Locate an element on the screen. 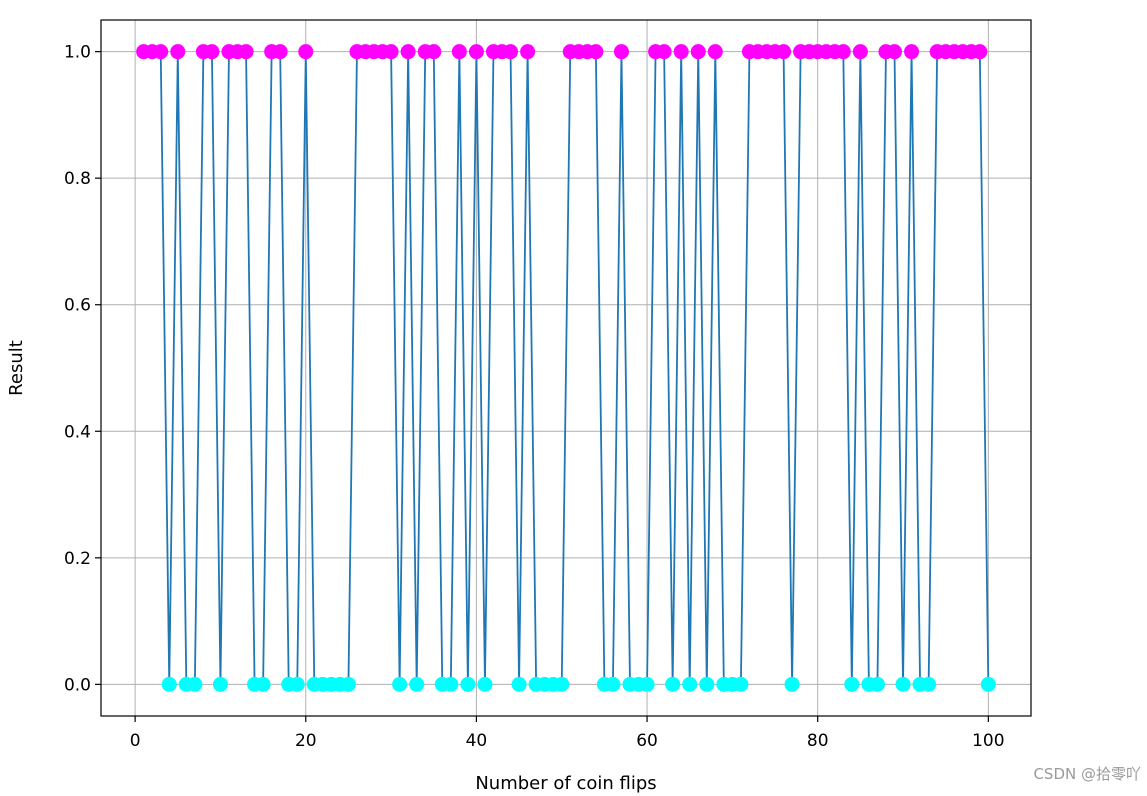  x-tick-label: 80 is located at coordinates (818, 741).